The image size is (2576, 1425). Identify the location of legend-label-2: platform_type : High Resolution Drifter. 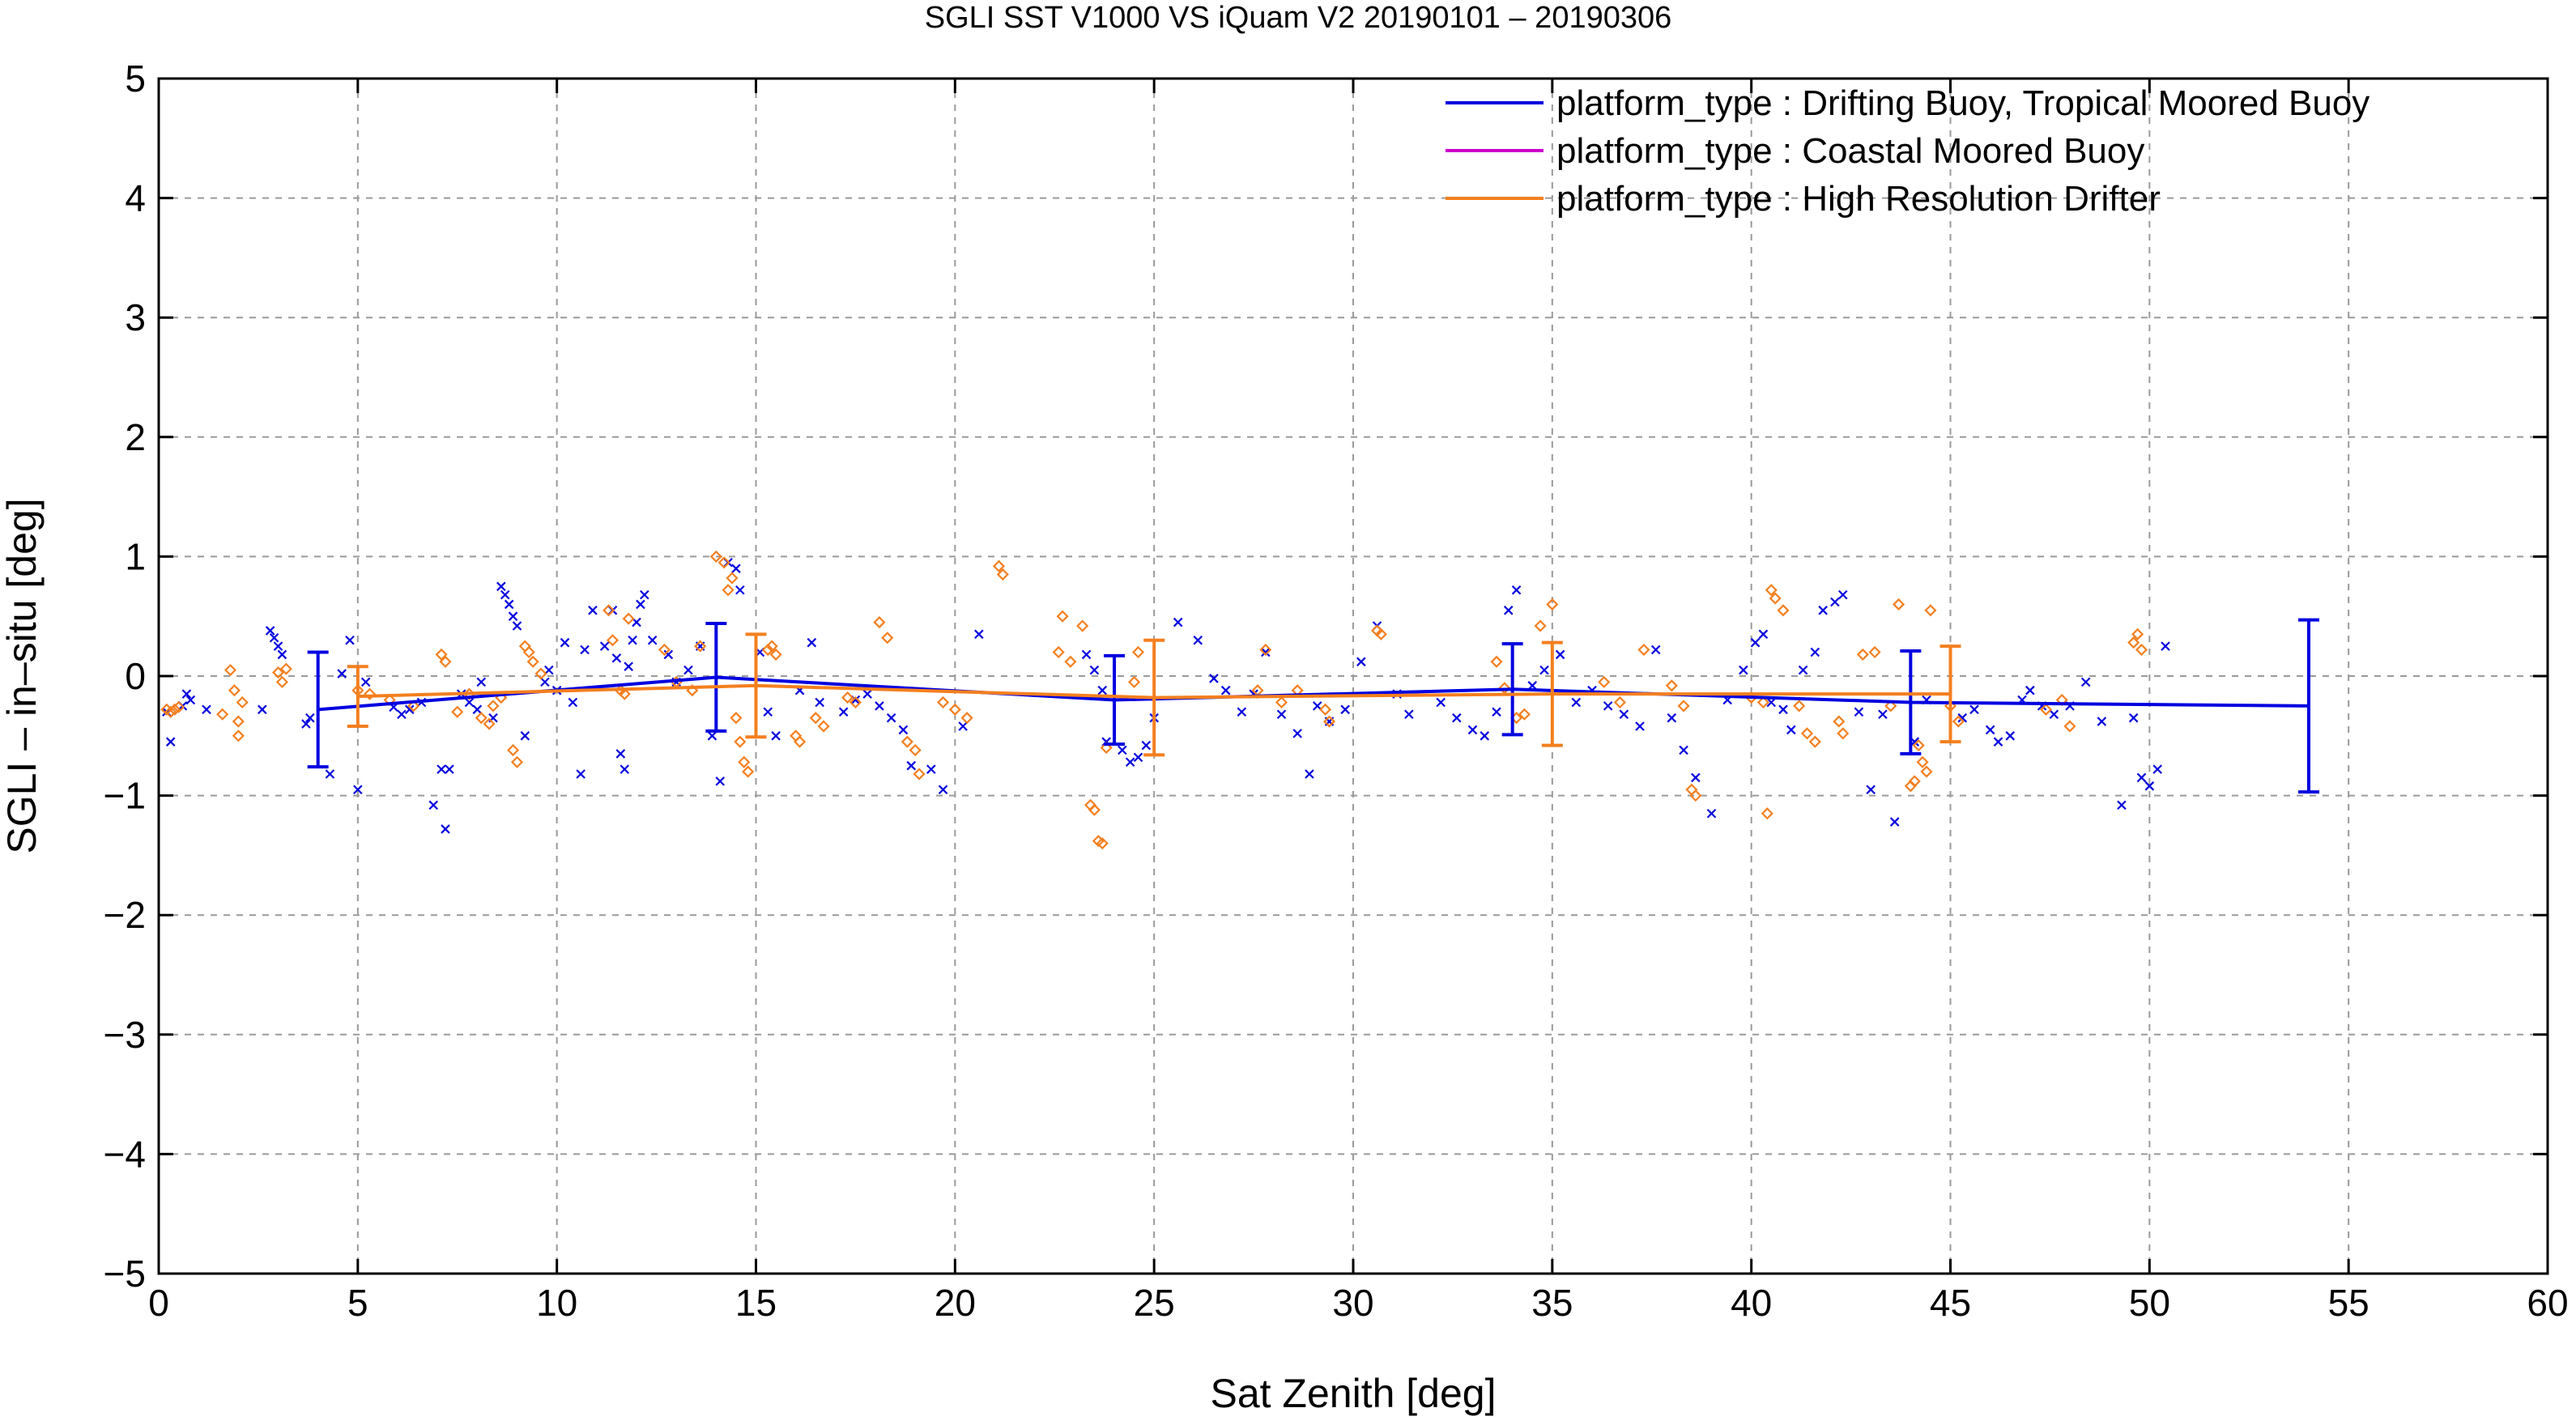
(1858, 199).